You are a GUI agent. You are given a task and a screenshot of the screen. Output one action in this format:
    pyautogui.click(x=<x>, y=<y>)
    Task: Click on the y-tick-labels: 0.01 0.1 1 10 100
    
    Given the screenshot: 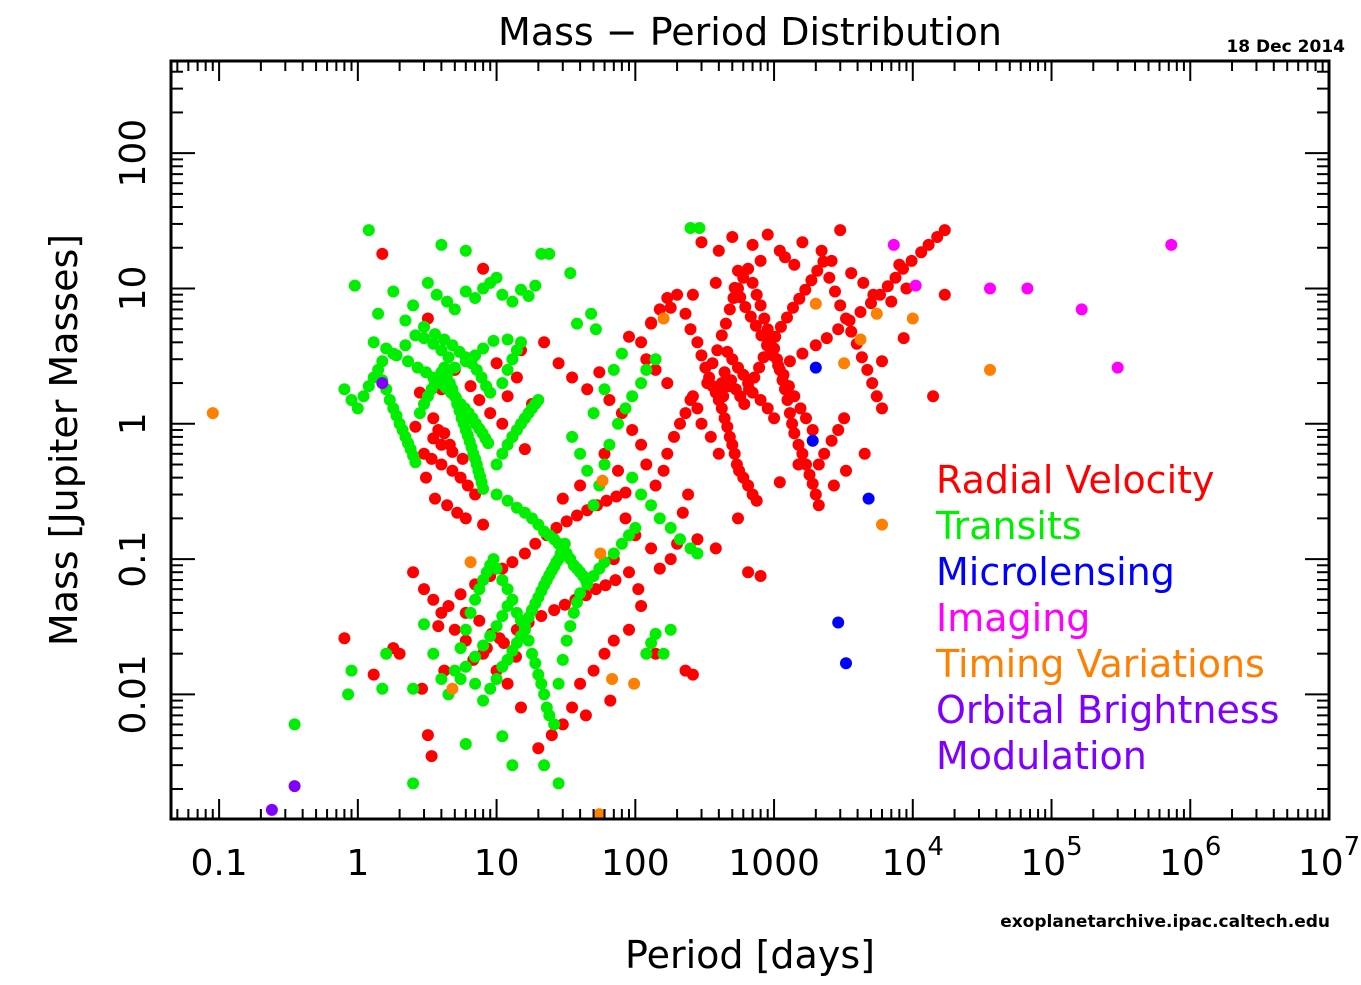 What is the action you would take?
    pyautogui.click(x=133, y=427)
    